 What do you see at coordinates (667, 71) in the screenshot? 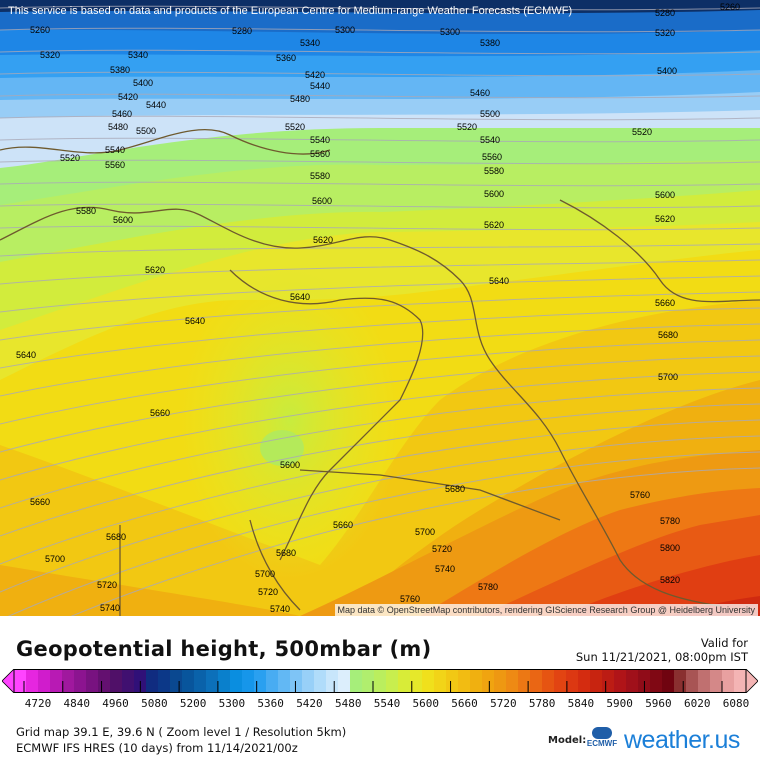
I see `contour-label: 5400` at bounding box center [667, 71].